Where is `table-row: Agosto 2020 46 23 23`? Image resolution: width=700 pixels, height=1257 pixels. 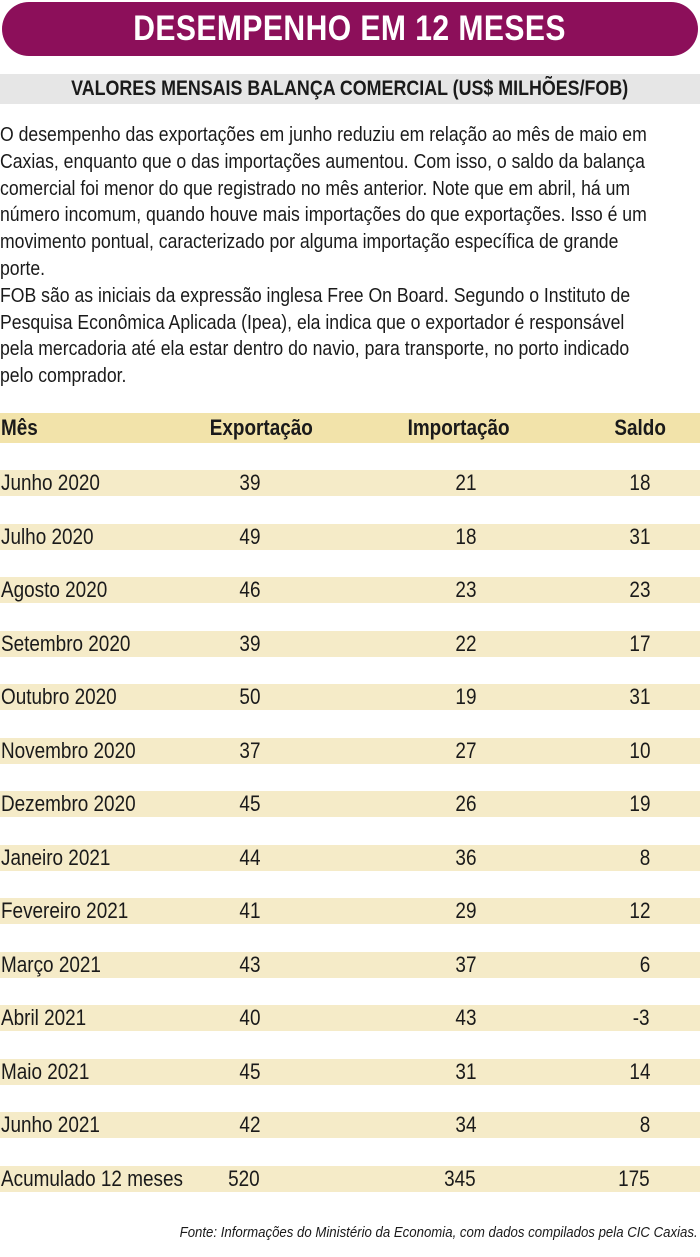
table-row: Agosto 2020 46 23 23 is located at coordinates (350, 590).